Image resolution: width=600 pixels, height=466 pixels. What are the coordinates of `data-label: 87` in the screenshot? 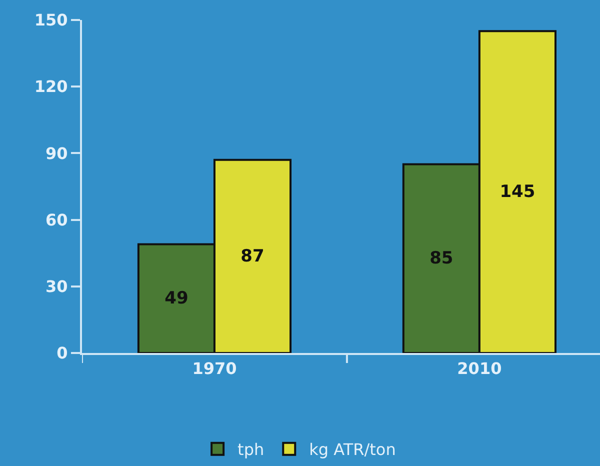 It's located at (252, 256).